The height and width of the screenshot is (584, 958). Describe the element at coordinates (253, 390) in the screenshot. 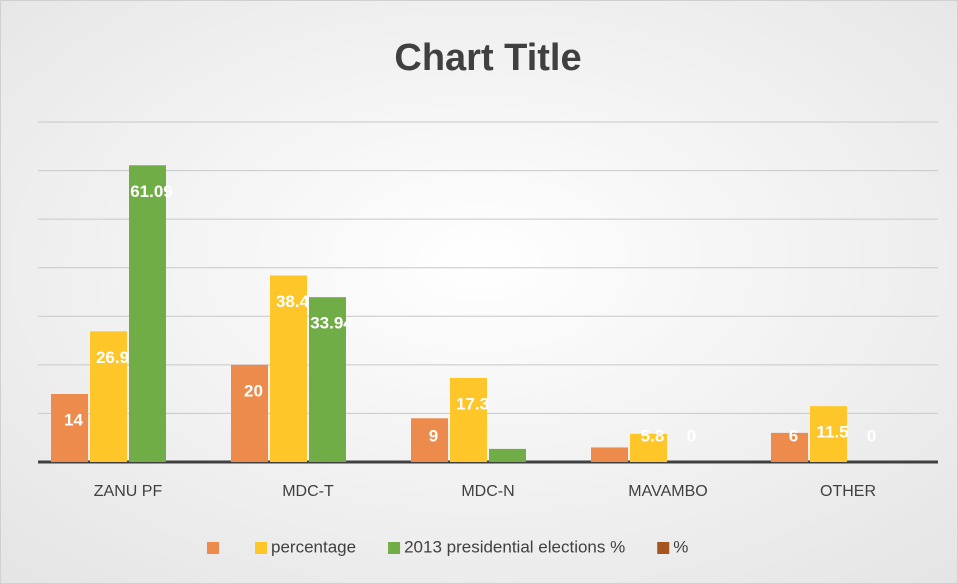

I see `data-label: 20` at that location.